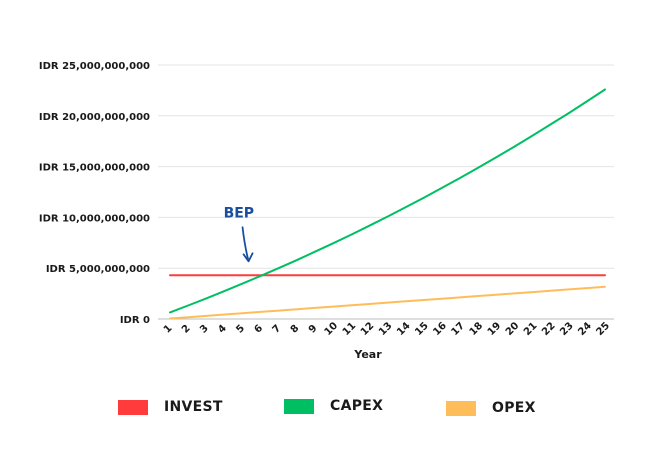  Describe the element at coordinates (404, 329) in the screenshot. I see `x-tick-label: 14` at that location.